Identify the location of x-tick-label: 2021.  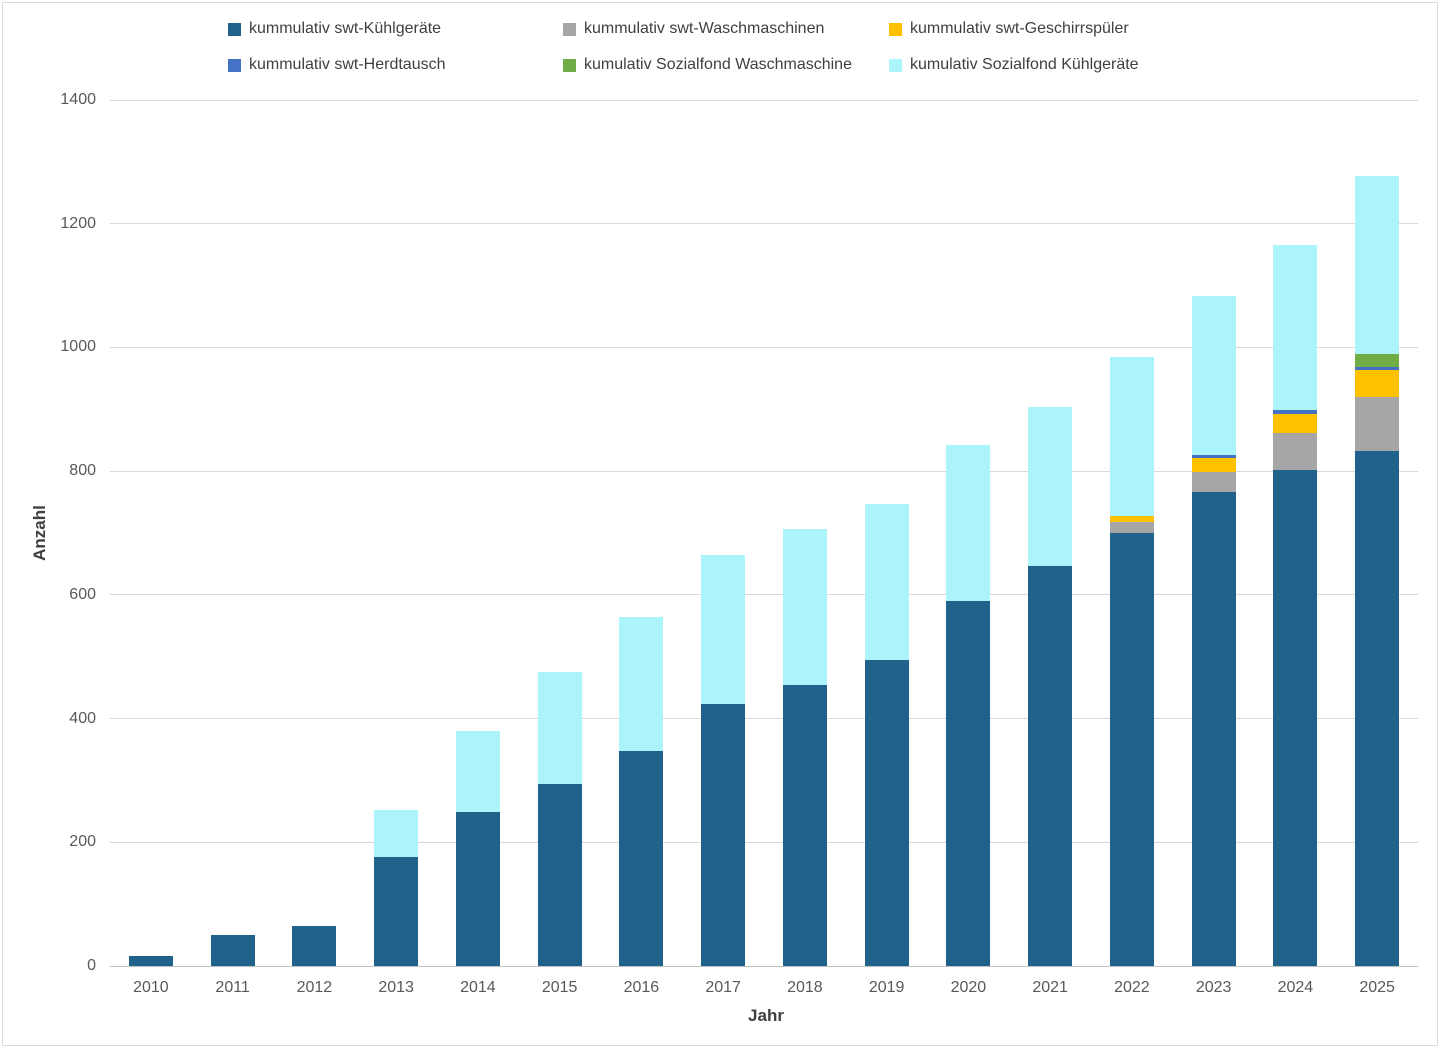
(1050, 987).